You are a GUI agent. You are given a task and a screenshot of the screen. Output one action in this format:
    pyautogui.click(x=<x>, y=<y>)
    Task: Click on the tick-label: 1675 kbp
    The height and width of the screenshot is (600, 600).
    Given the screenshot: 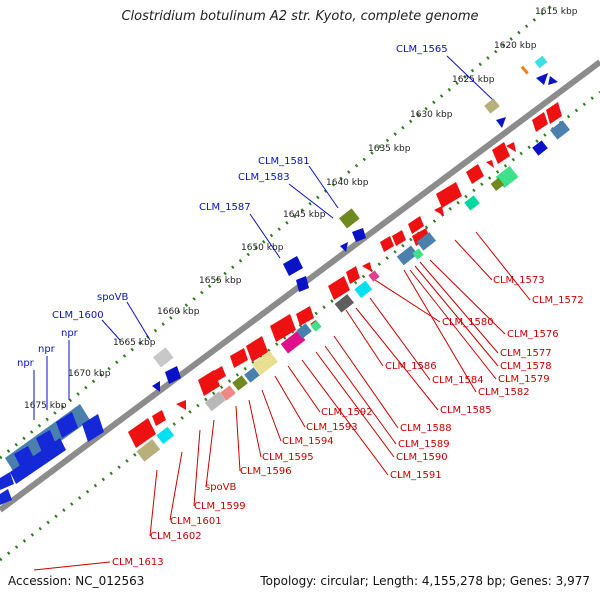 What is the action you would take?
    pyautogui.click(x=45, y=406)
    